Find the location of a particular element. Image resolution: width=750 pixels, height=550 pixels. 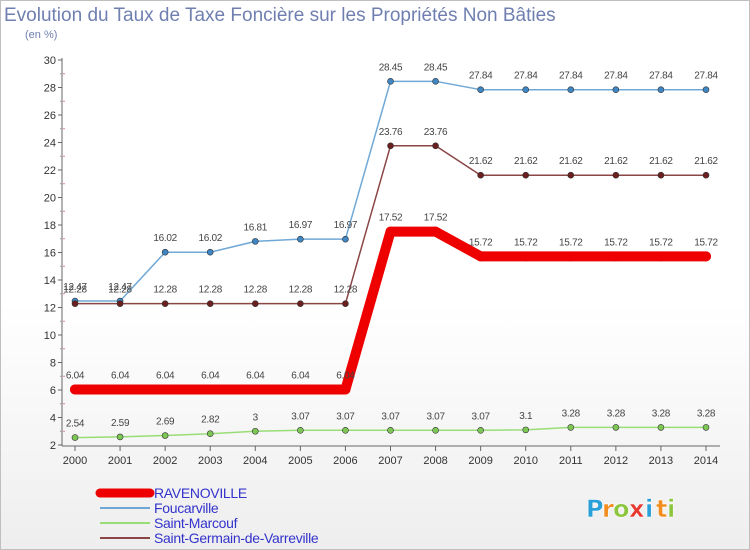

y-tick-label: 26 is located at coordinates (50, 116).